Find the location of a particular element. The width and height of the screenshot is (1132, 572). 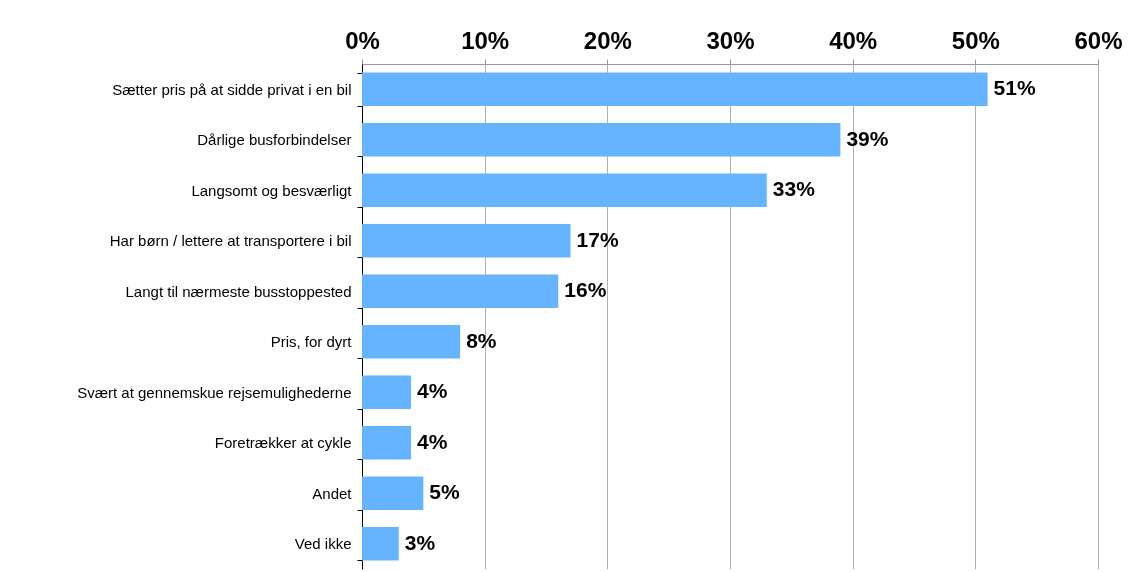

y-tick-label: Ved ikke is located at coordinates (323, 544).